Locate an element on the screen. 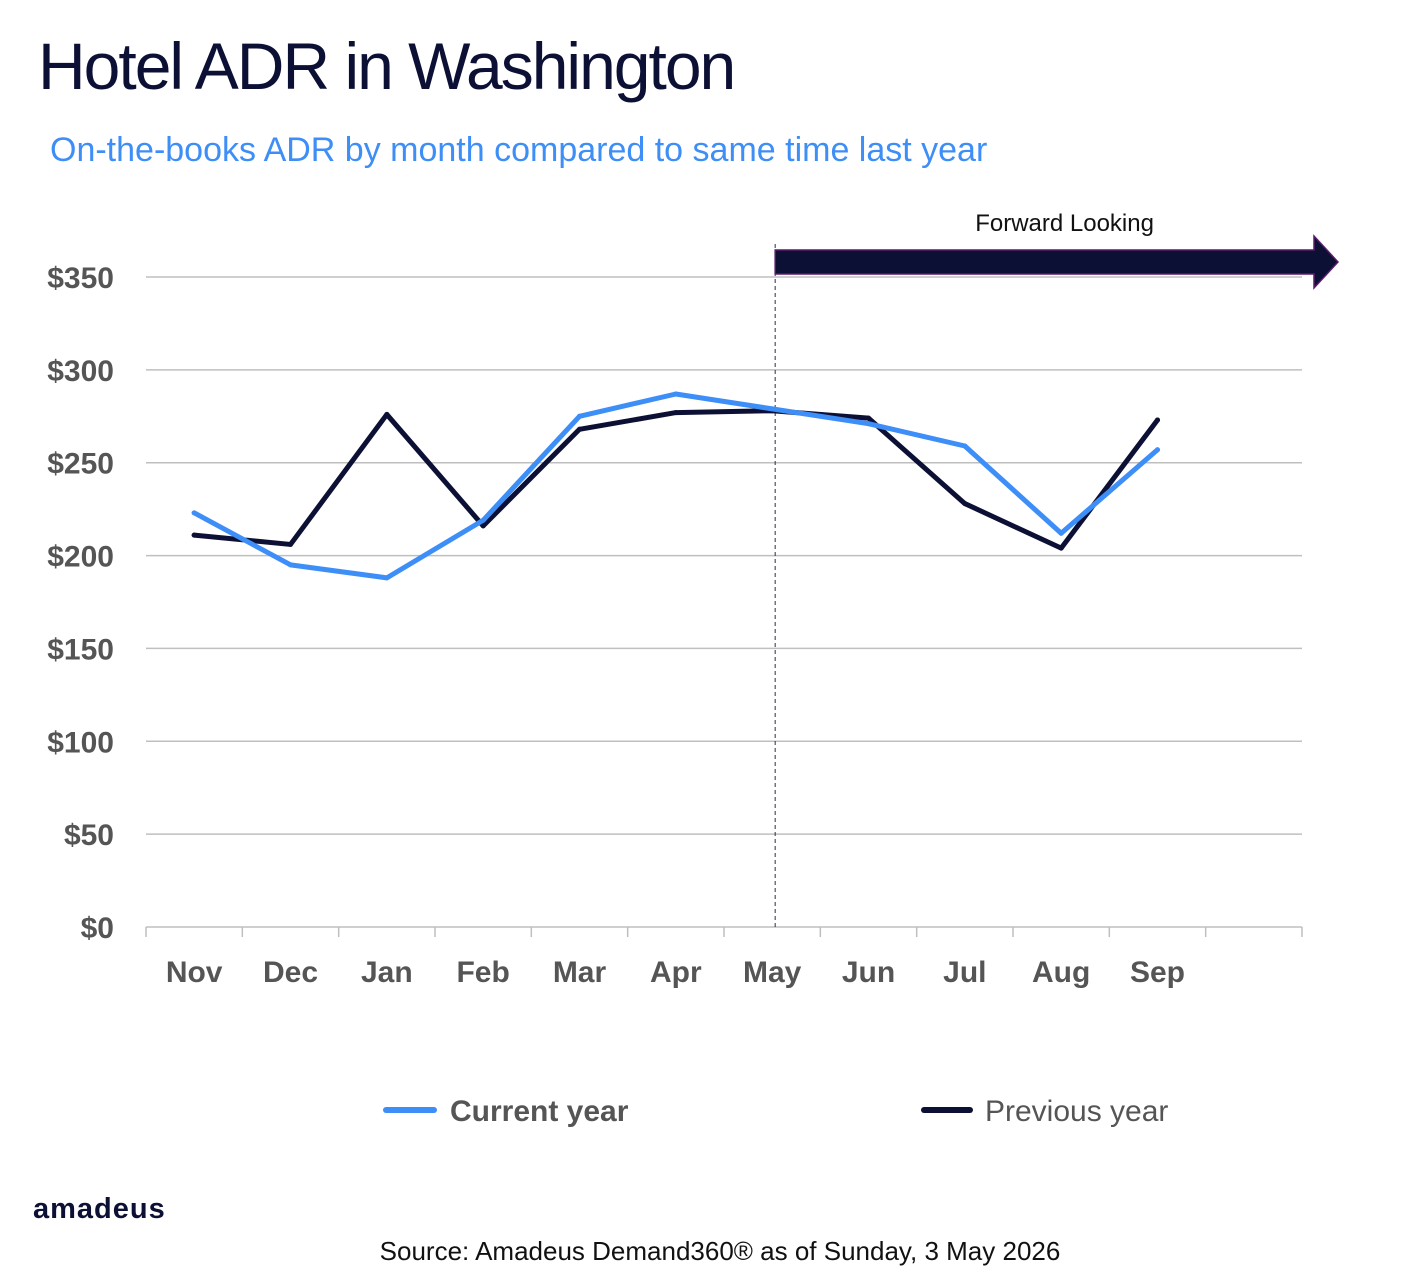  y-tick-label: $0 is located at coordinates (97, 928).